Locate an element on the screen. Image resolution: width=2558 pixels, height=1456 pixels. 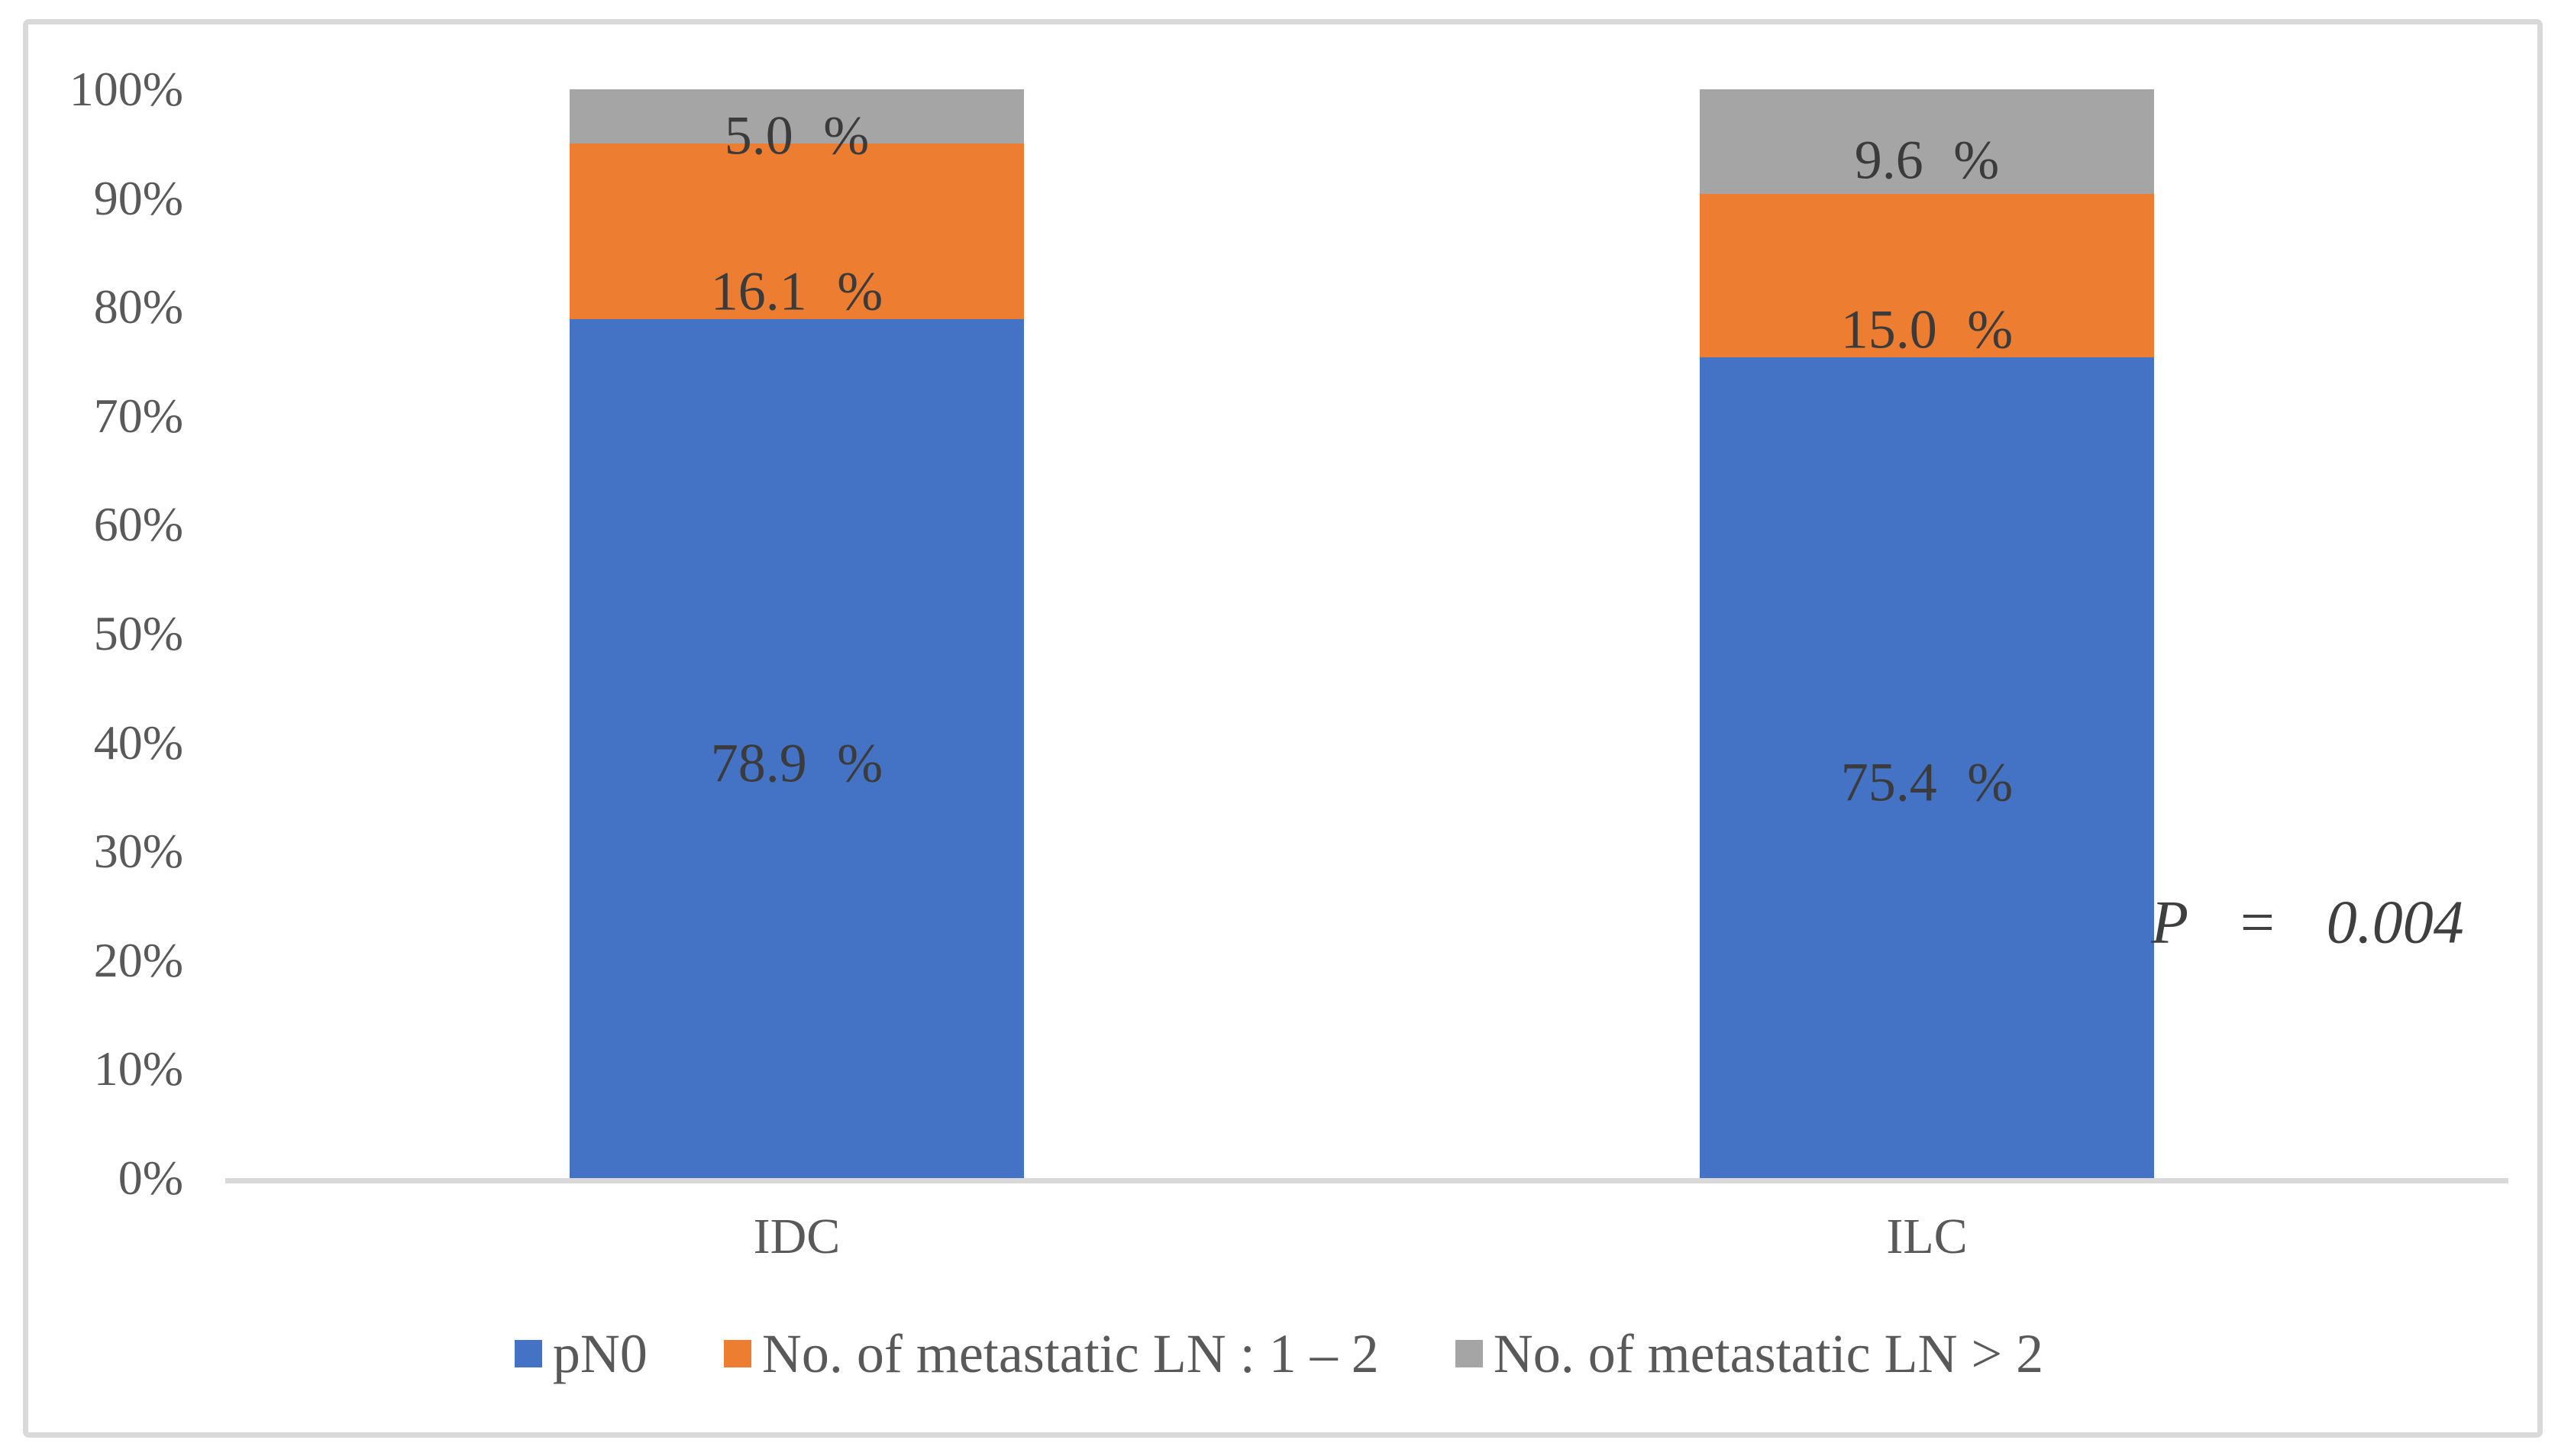
legend-label: No. of metastatic LN : 1 – 2 is located at coordinates (1070, 1353).